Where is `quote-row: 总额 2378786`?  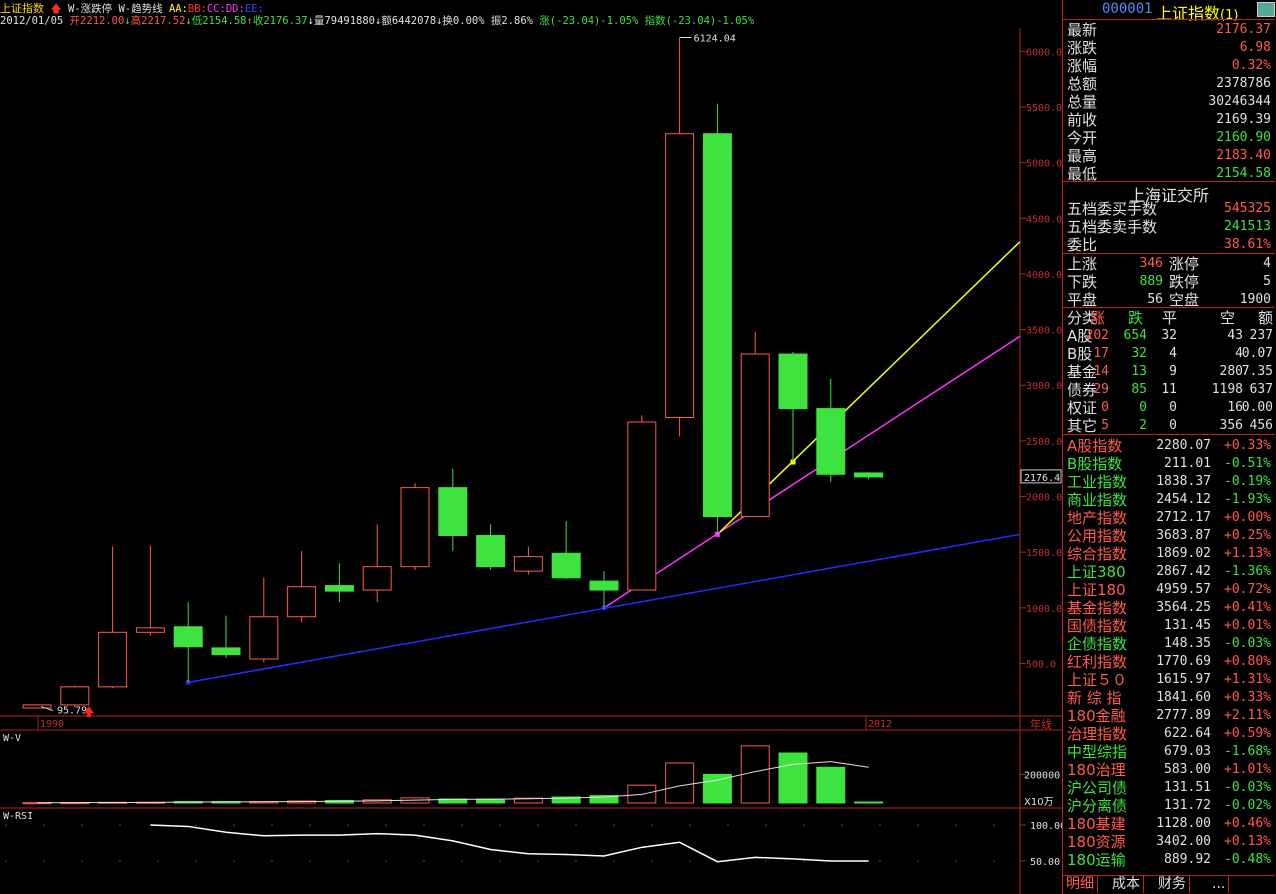
quote-row: 总额 2378786 is located at coordinates (1169, 84).